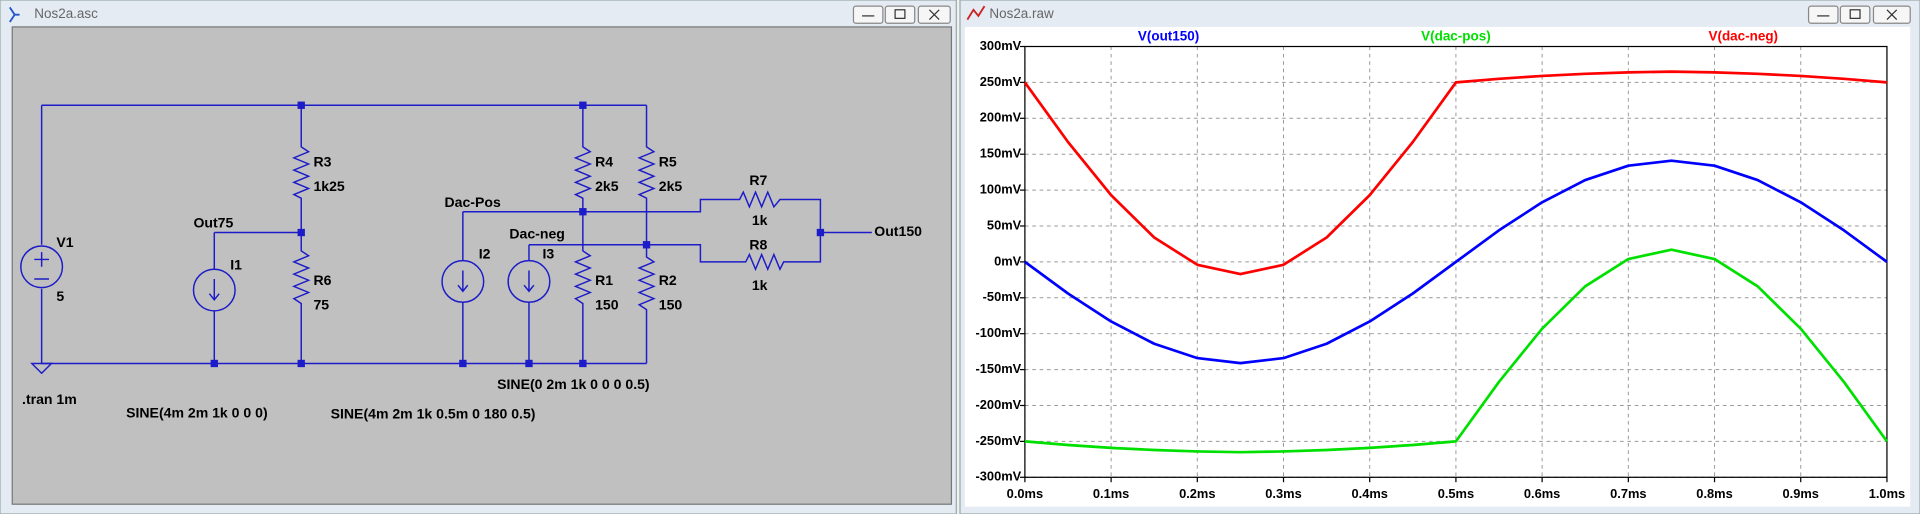 This screenshot has height=514, width=1920. What do you see at coordinates (1283, 493) in the screenshot?
I see `x-tick-label: 0.3ms` at bounding box center [1283, 493].